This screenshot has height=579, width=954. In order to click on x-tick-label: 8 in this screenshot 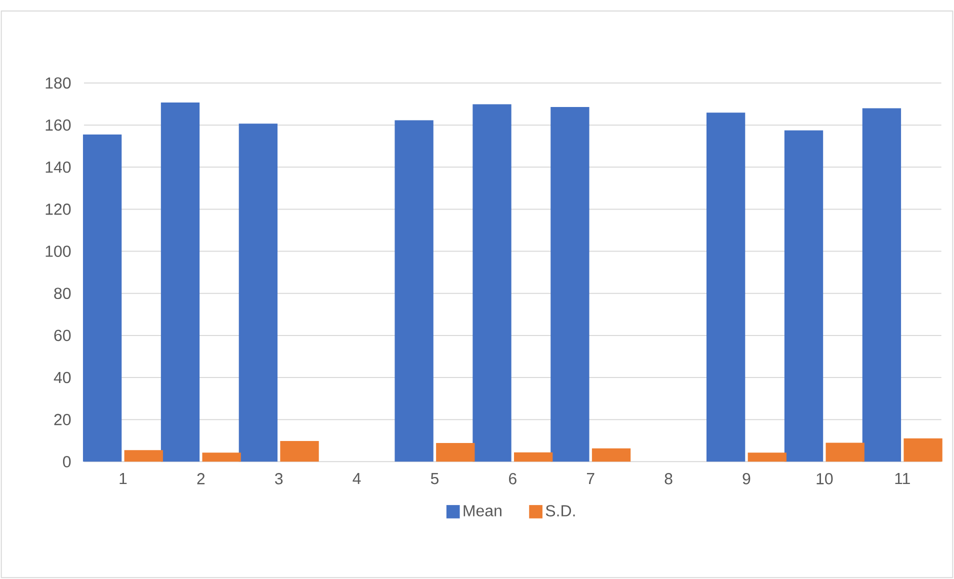, I will do `click(668, 478)`.